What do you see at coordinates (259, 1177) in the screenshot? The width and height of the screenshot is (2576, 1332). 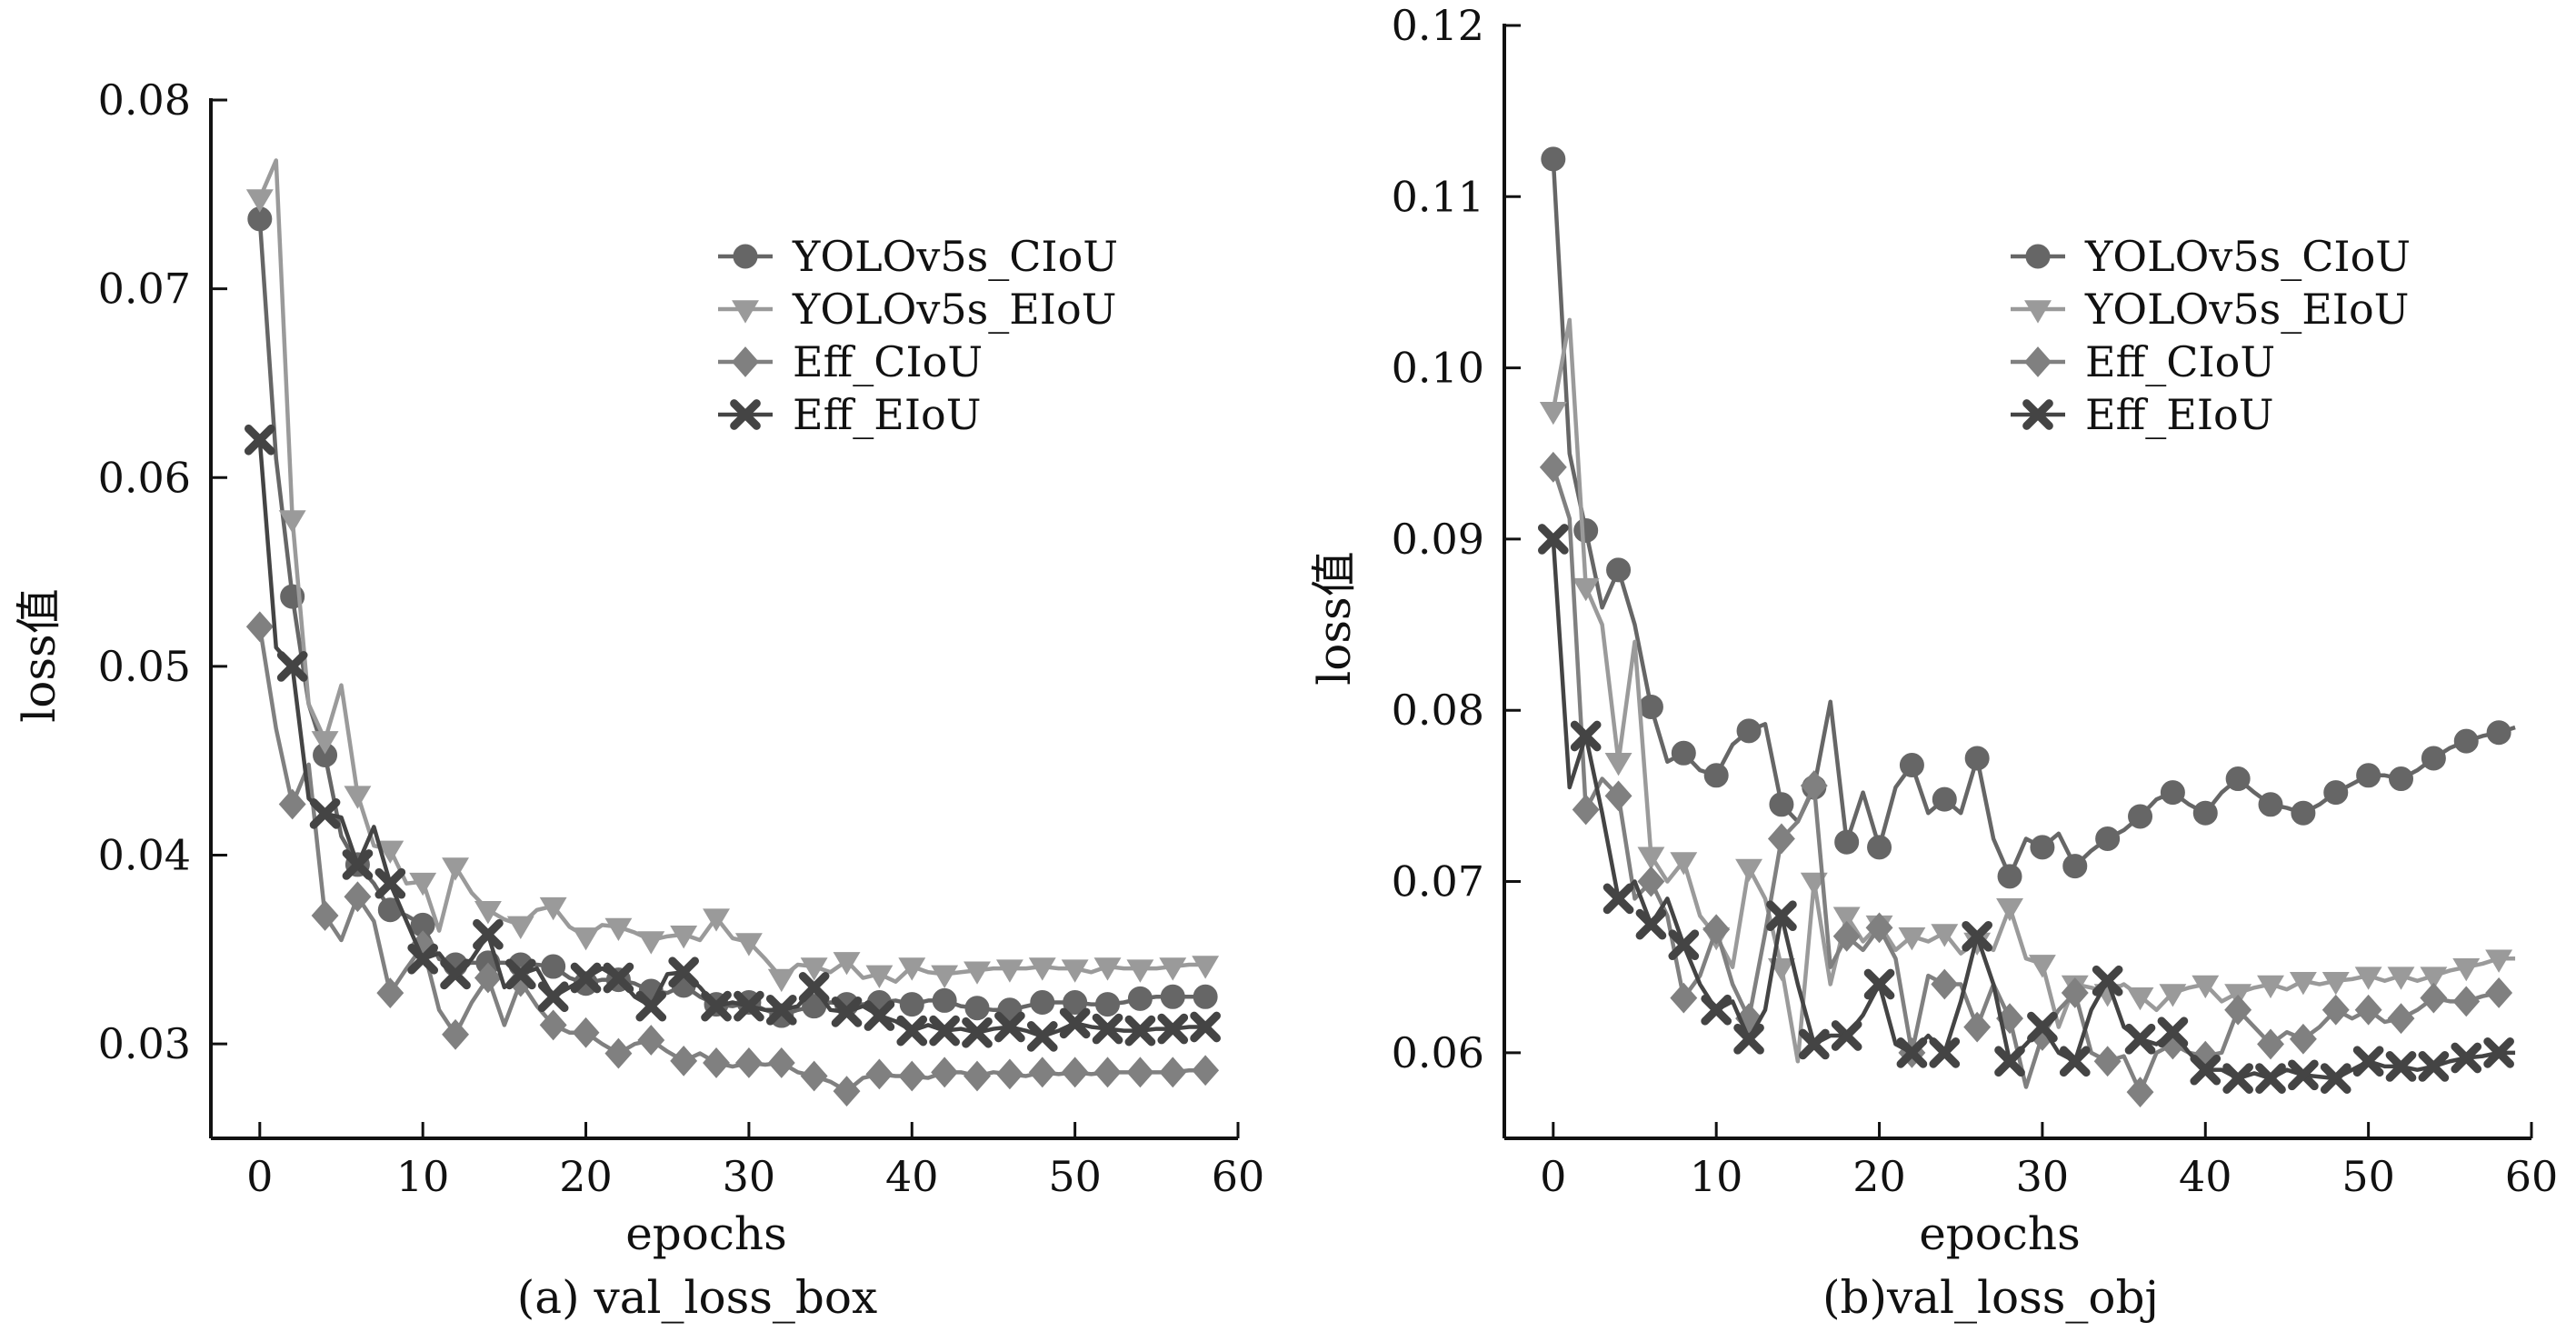 I see `x-tick-label: 0` at bounding box center [259, 1177].